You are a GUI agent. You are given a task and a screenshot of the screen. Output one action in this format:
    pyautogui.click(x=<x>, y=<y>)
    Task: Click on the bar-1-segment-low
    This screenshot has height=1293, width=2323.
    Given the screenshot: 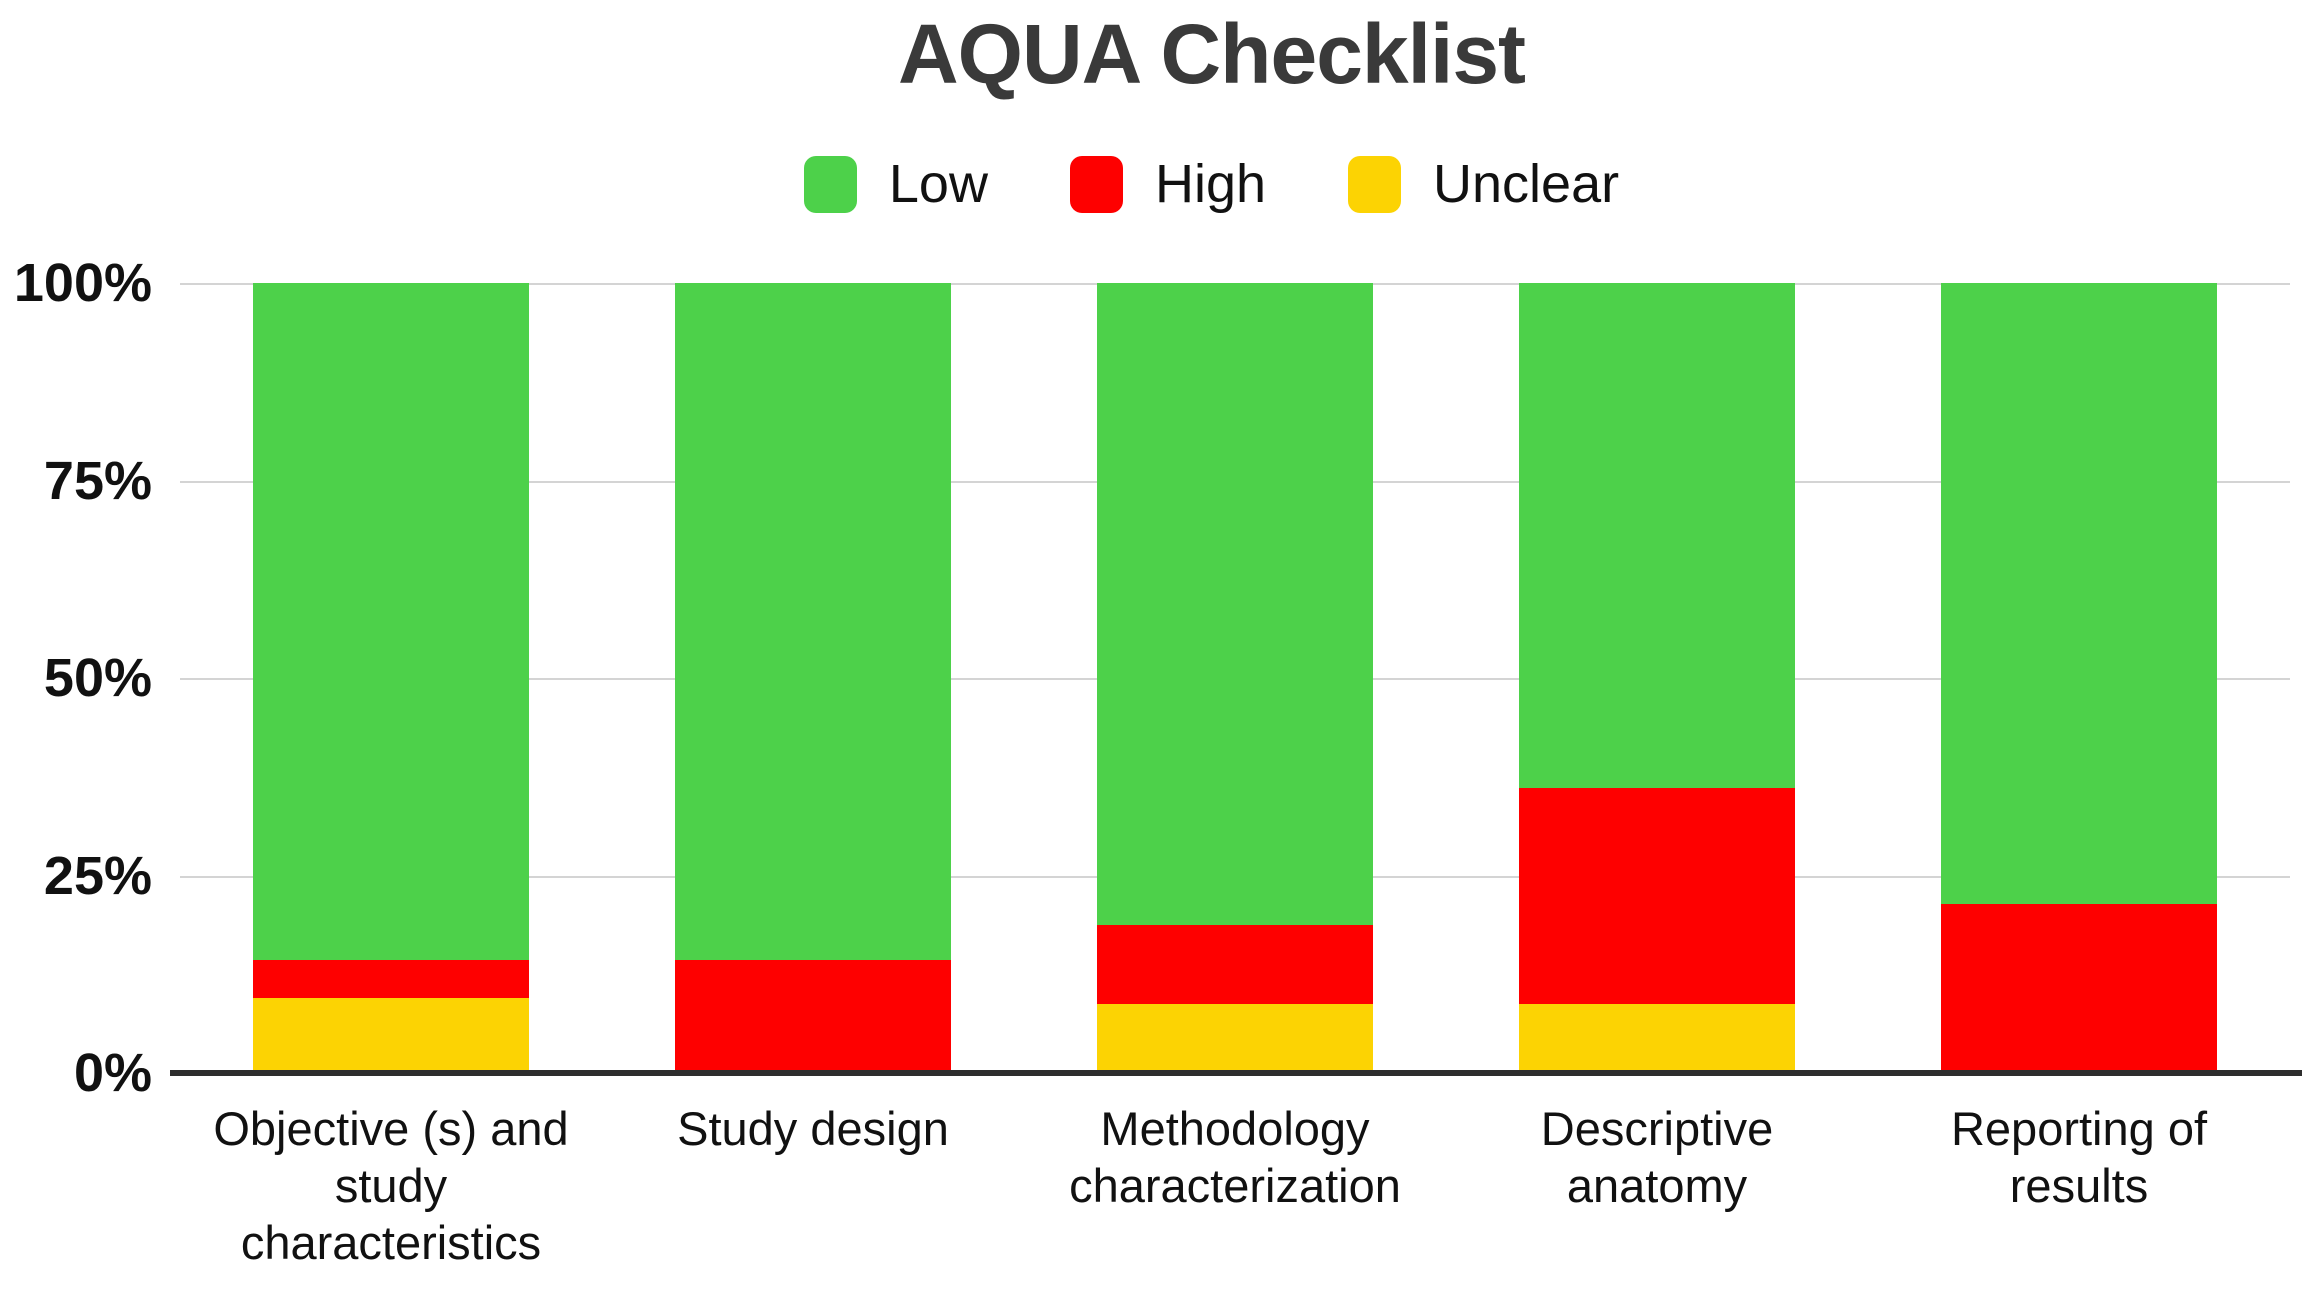 What is the action you would take?
    pyautogui.click(x=391, y=622)
    